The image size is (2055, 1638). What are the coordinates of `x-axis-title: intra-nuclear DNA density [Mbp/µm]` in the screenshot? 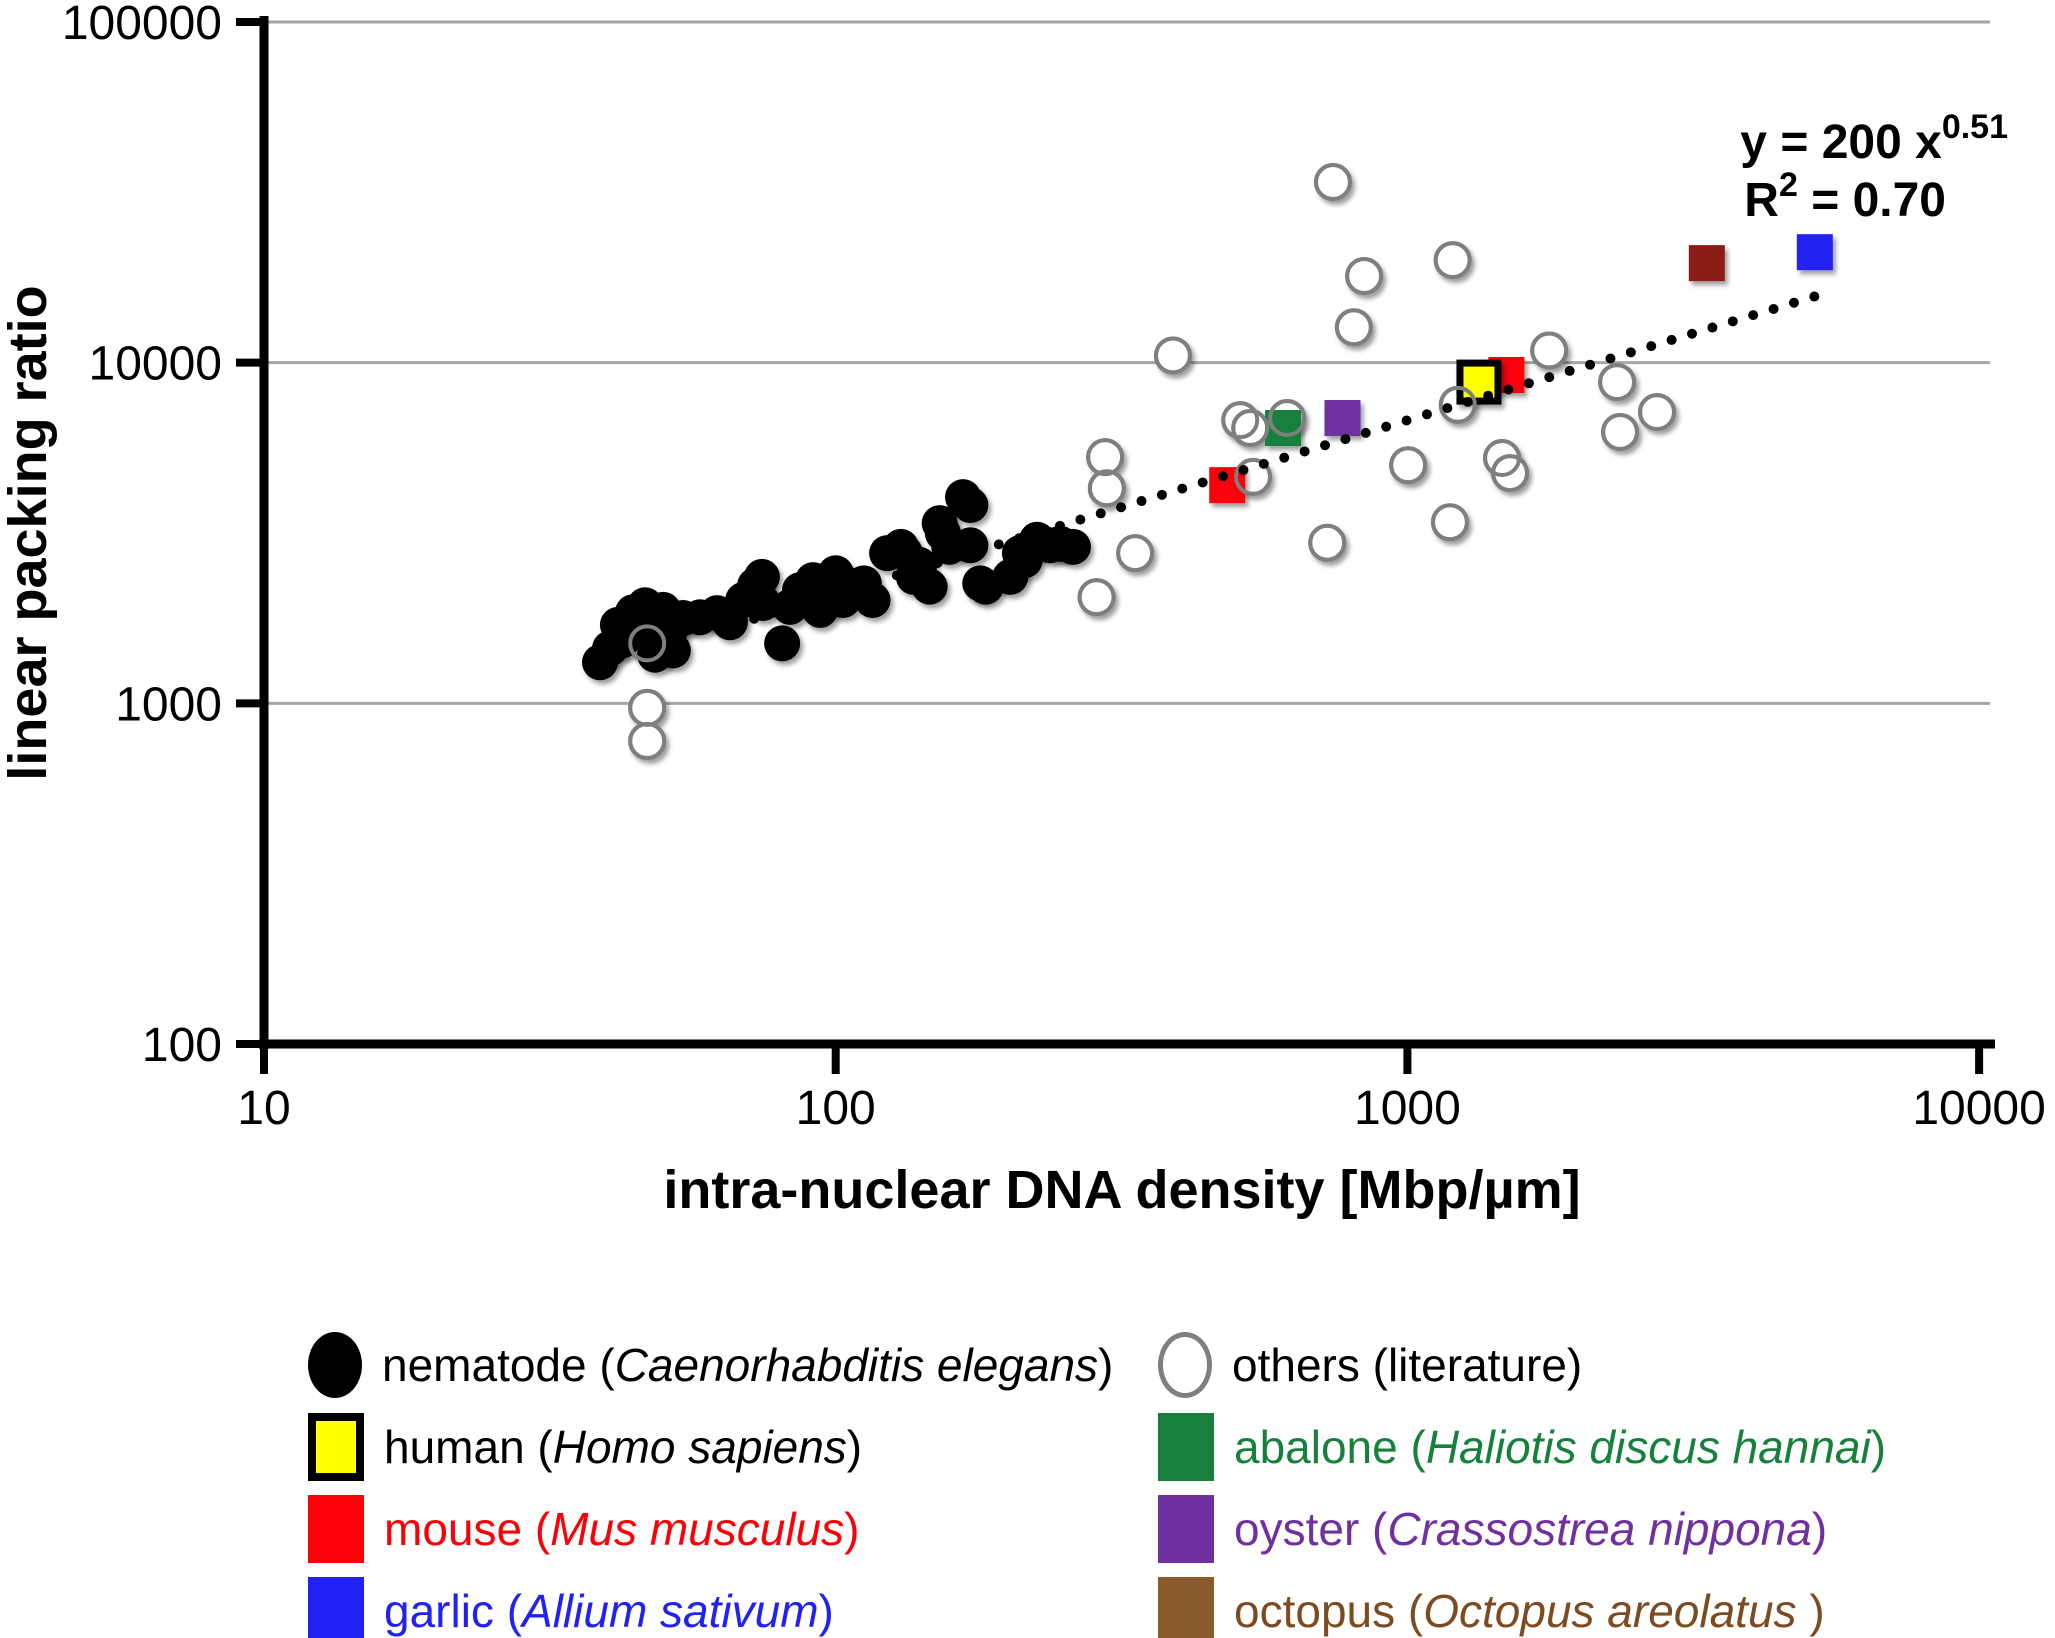 It's located at (1121, 1190).